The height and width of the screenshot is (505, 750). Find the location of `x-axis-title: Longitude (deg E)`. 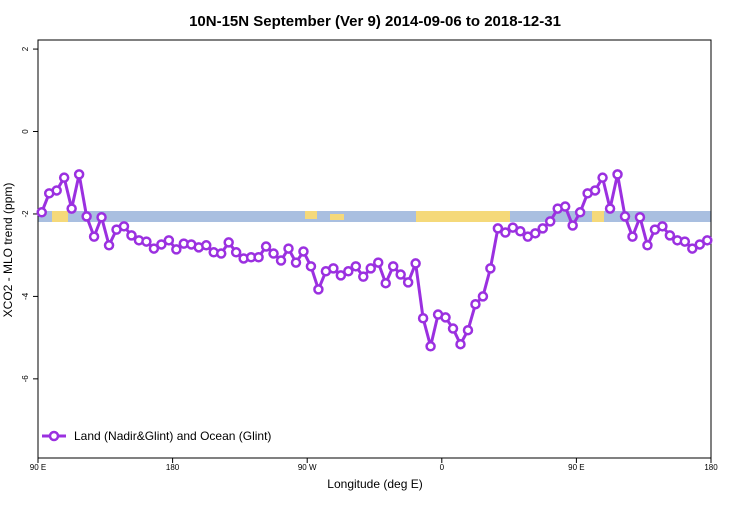

x-axis-title: Longitude (deg E) is located at coordinates (374, 484).